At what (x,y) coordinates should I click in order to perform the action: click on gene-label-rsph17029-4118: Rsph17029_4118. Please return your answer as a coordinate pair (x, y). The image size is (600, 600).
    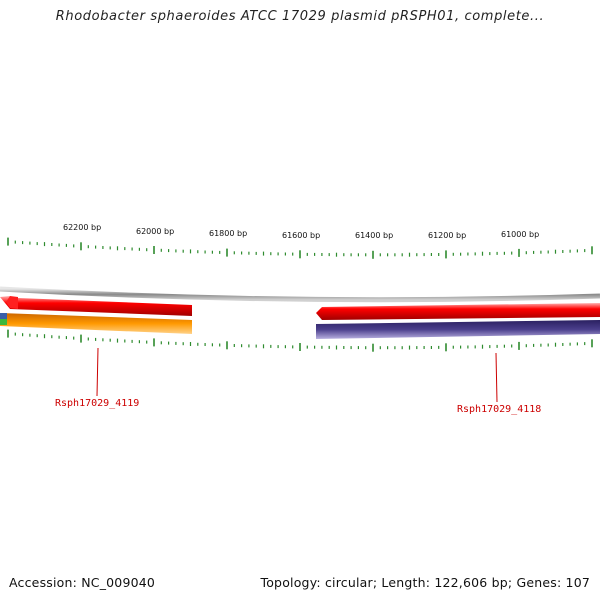
    Looking at the image, I should click on (499, 409).